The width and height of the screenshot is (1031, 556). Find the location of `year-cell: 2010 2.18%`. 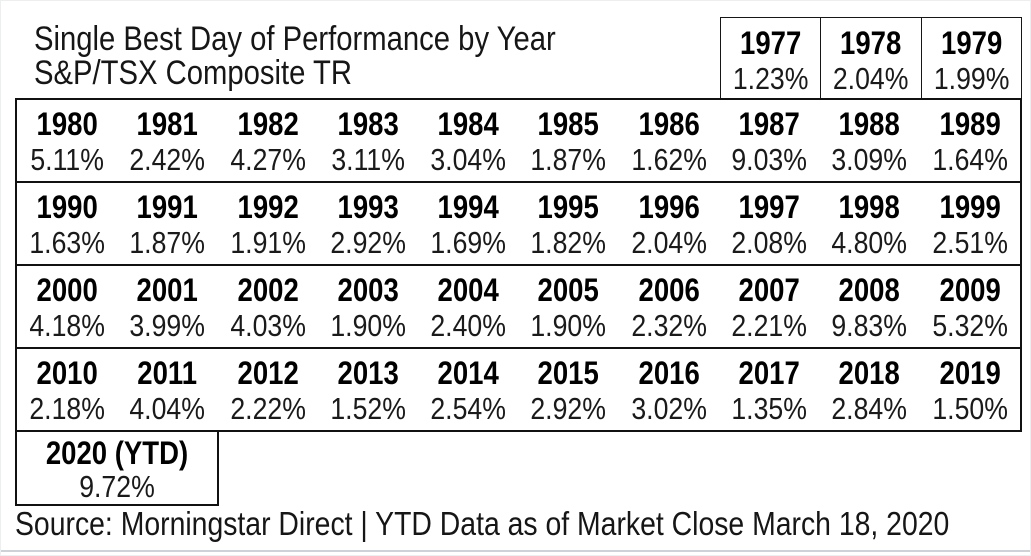

year-cell: 2010 2.18% is located at coordinates (67, 389).